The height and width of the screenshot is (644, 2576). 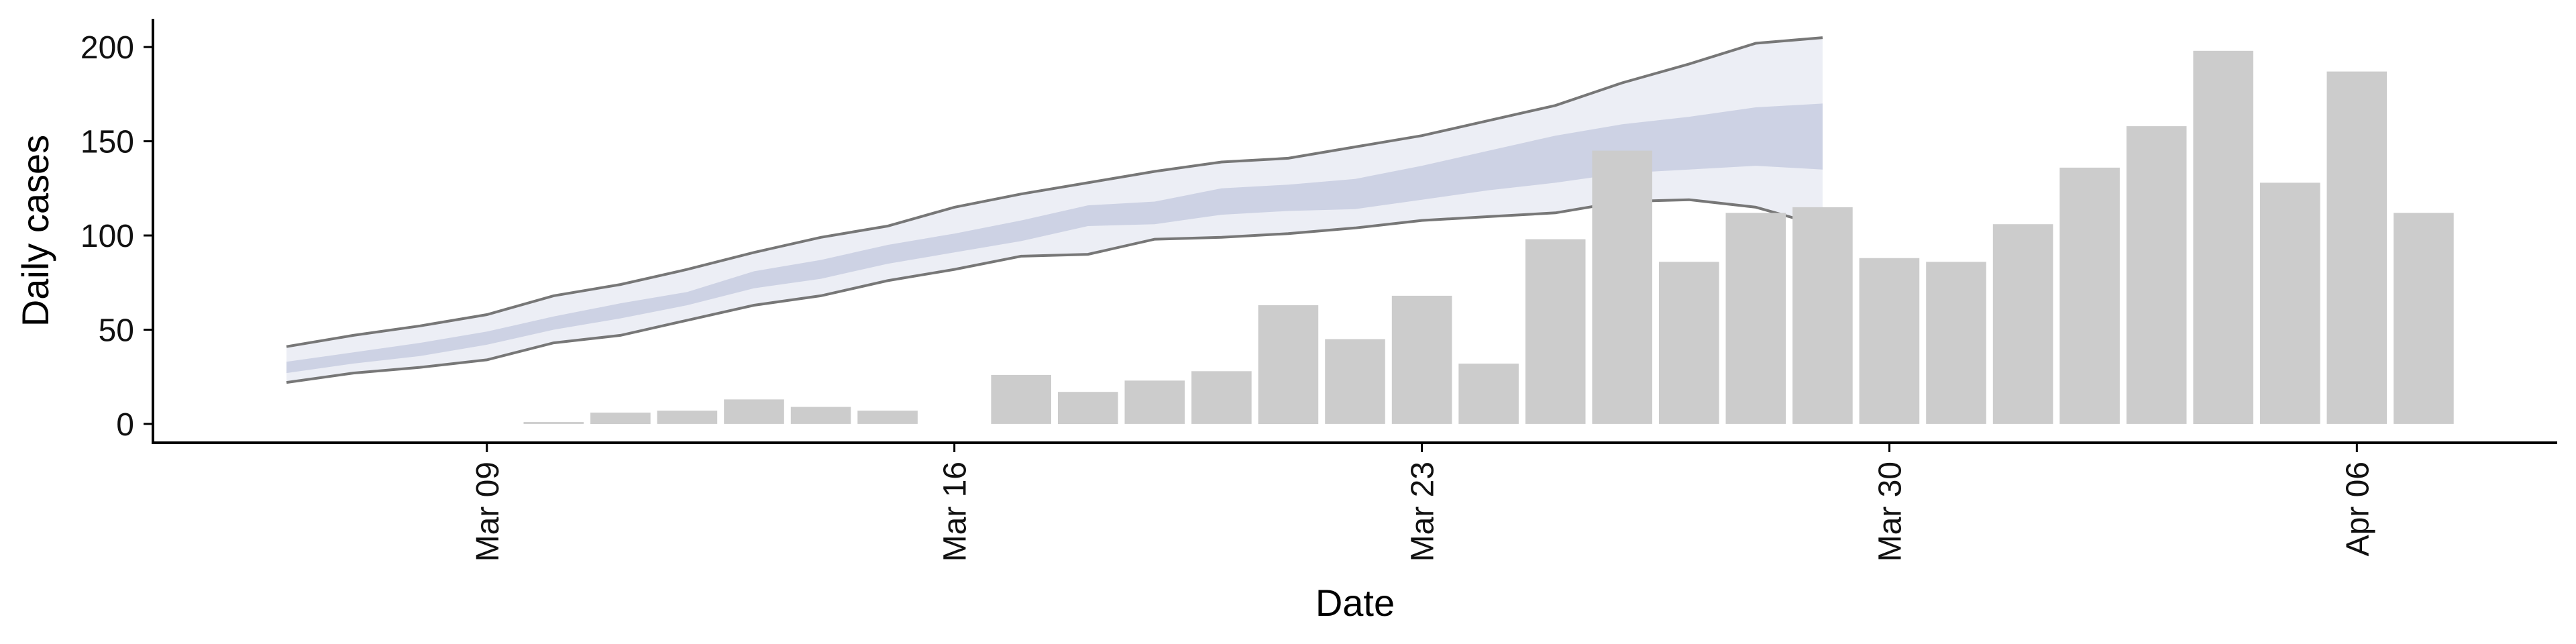 What do you see at coordinates (1890, 511) in the screenshot?
I see `x-tick-label: Mar 30` at bounding box center [1890, 511].